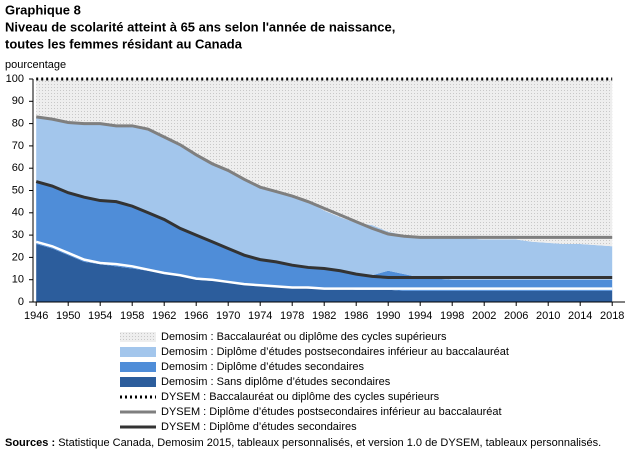 This screenshot has height=471, width=643. I want to click on x-tick-label: 2018, so click(612, 316).